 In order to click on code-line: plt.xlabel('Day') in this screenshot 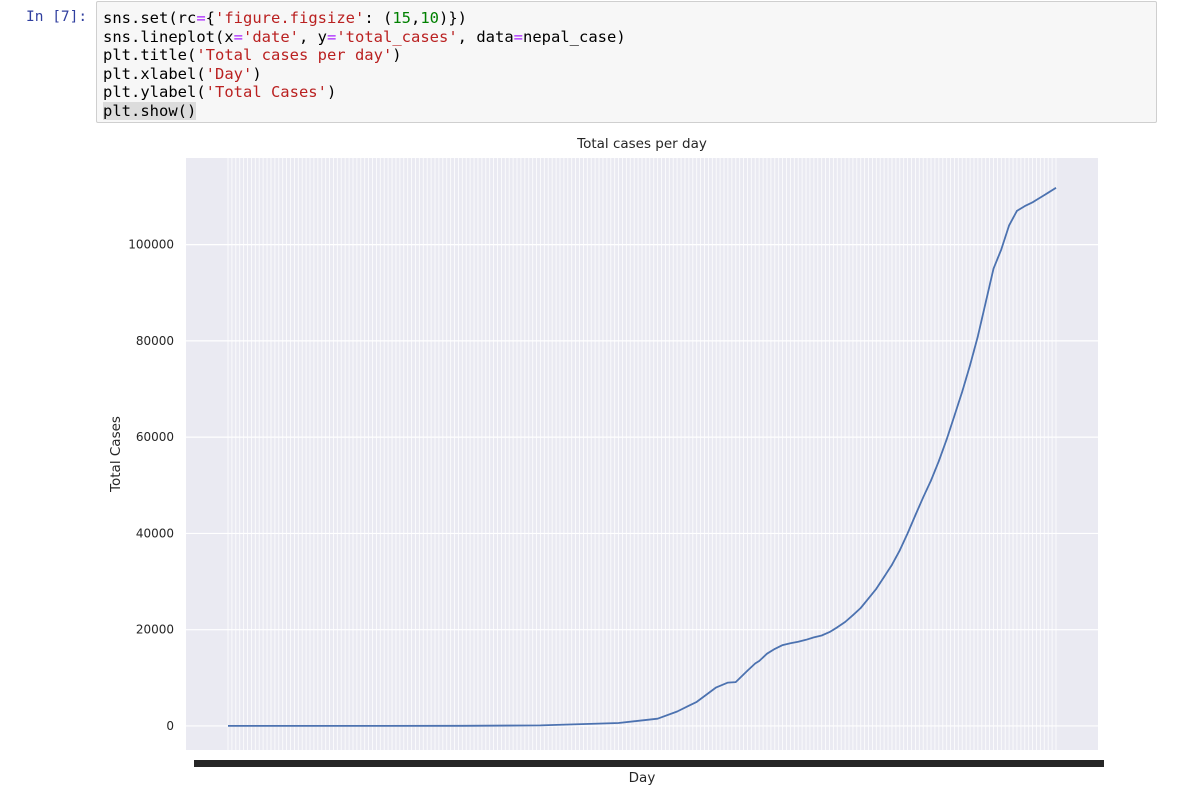, I will do `click(364, 74)`.